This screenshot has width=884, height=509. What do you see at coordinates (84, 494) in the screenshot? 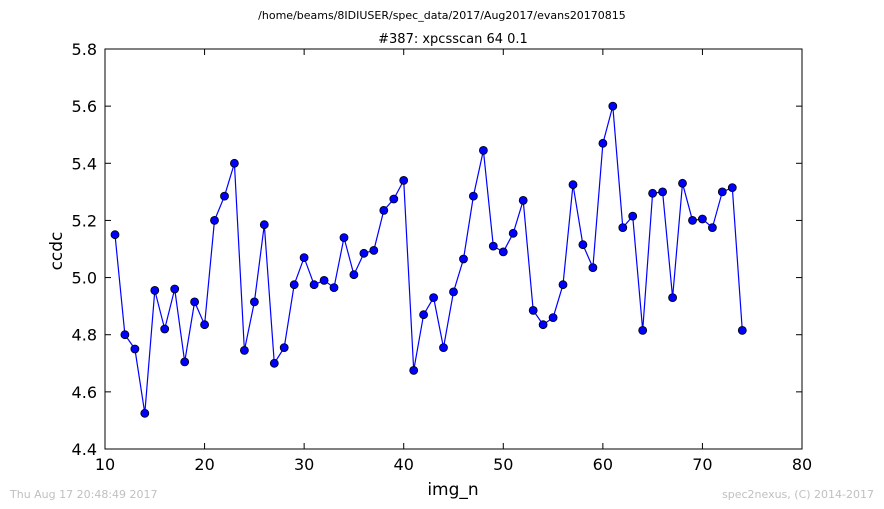
I see `timestamp-footer: Thu Aug 17 20:48:49 2017` at bounding box center [84, 494].